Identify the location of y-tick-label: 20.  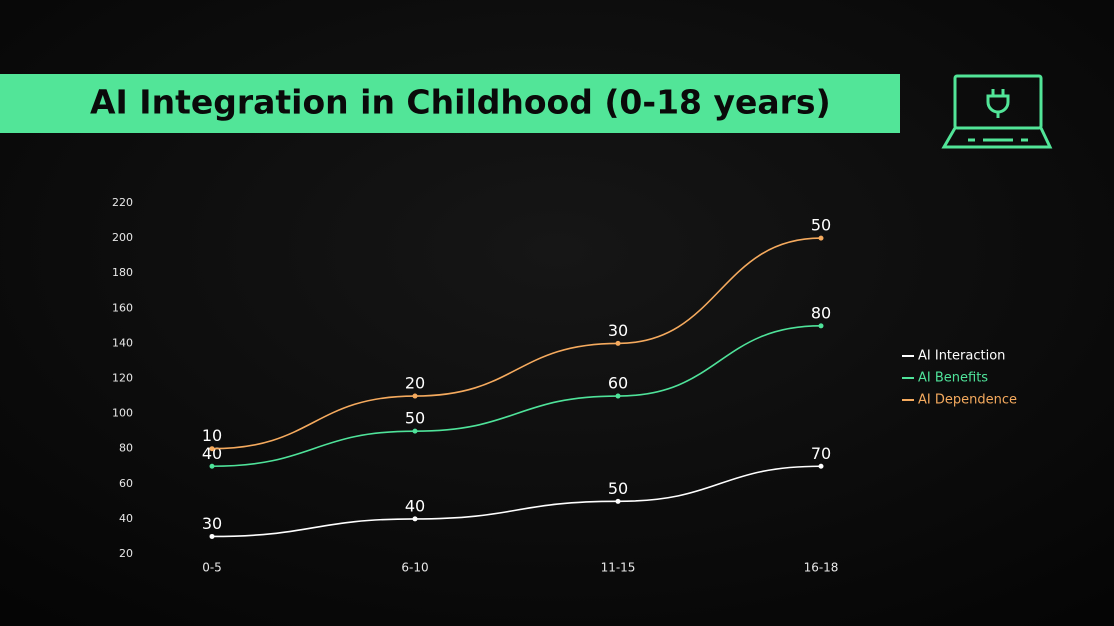
(126, 553).